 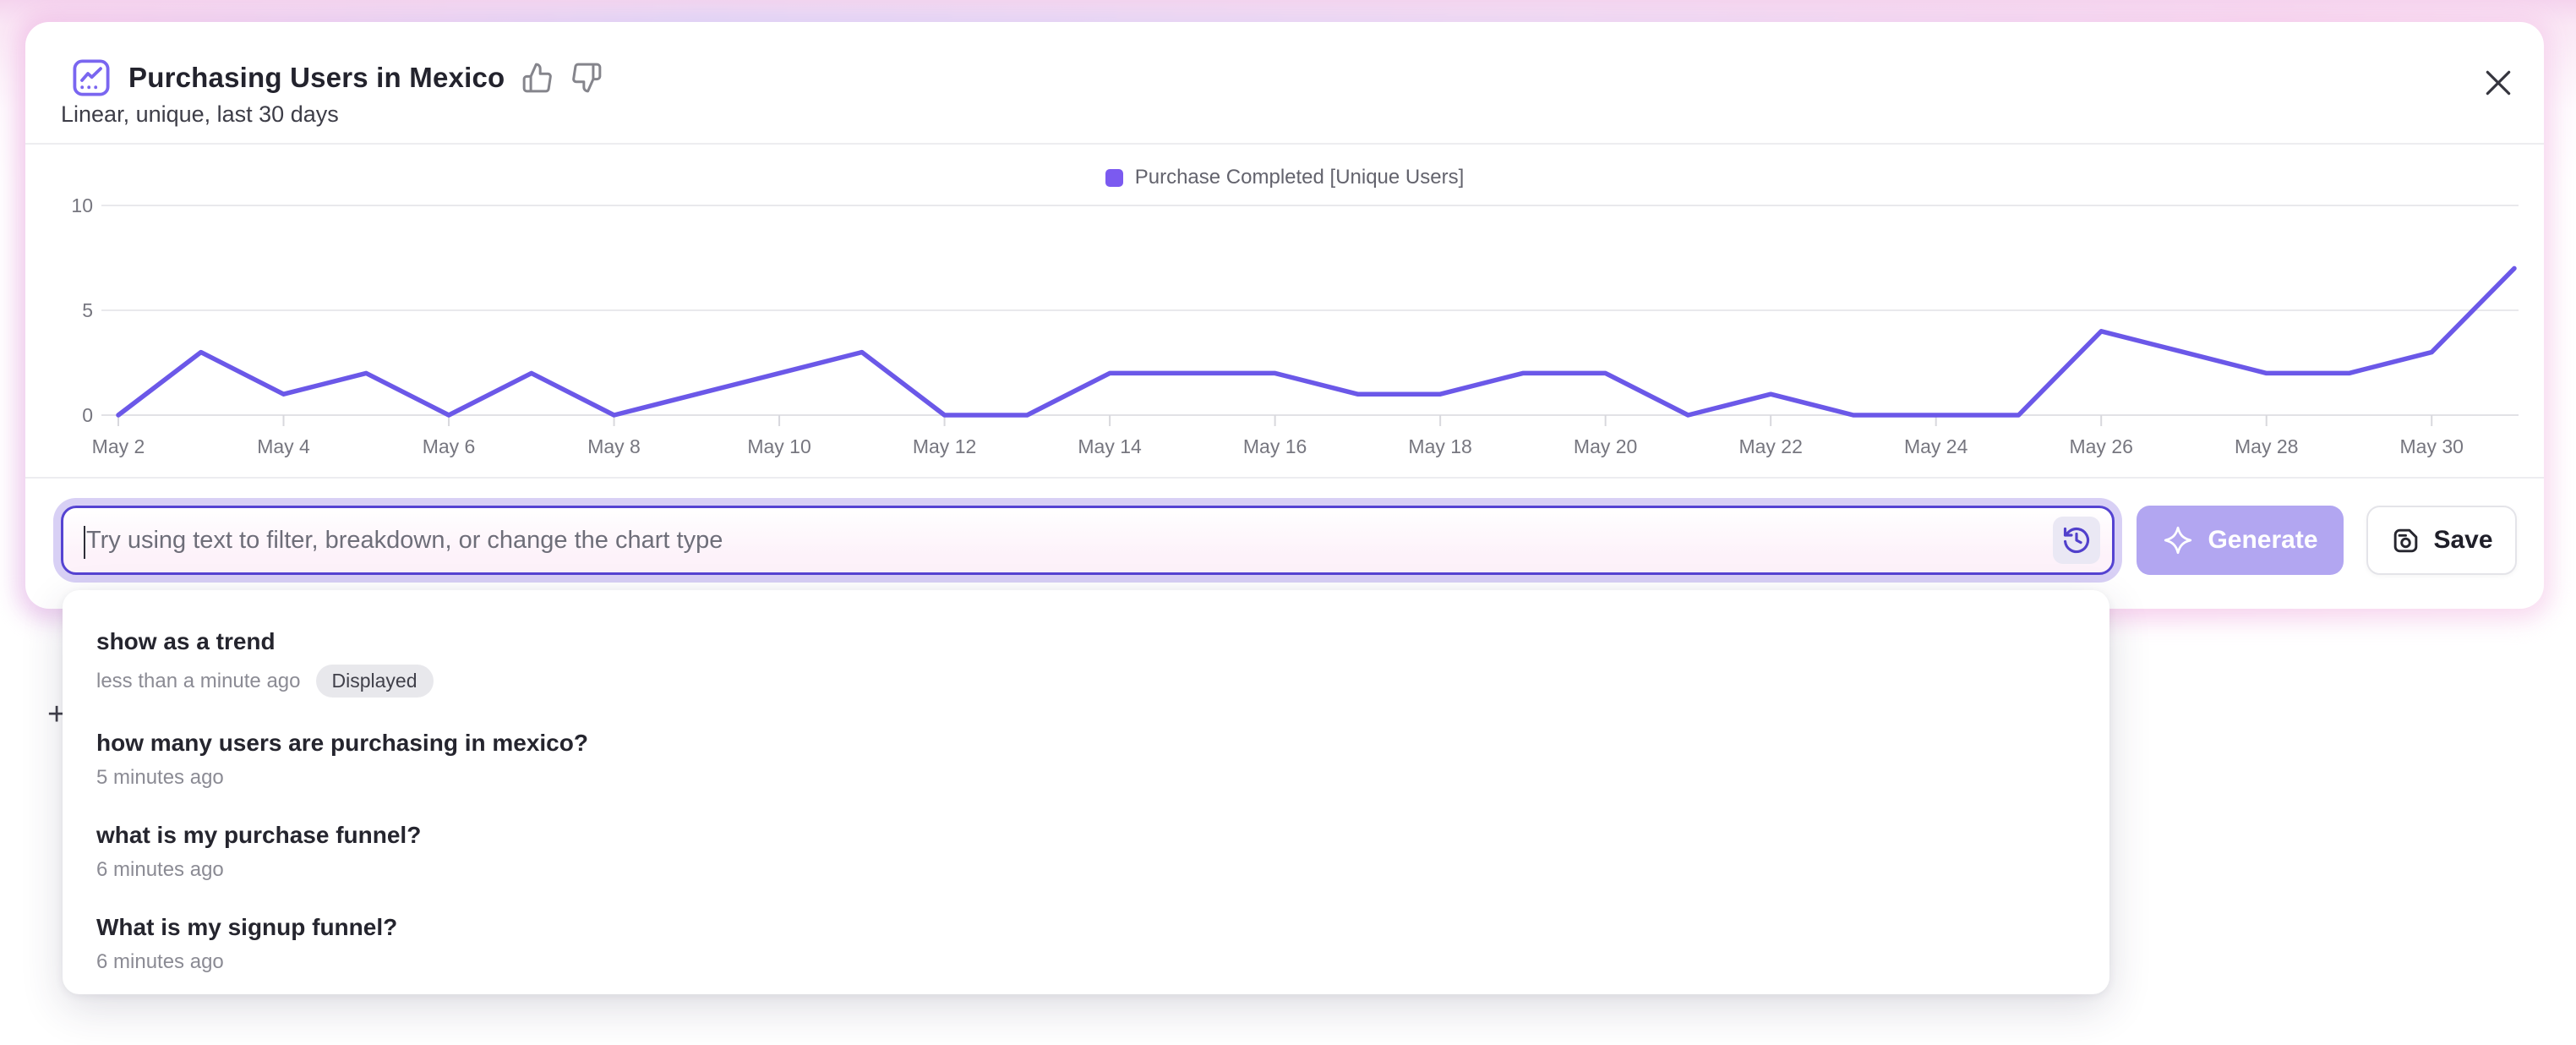 I want to click on generate-button: Generate, so click(x=2240, y=541).